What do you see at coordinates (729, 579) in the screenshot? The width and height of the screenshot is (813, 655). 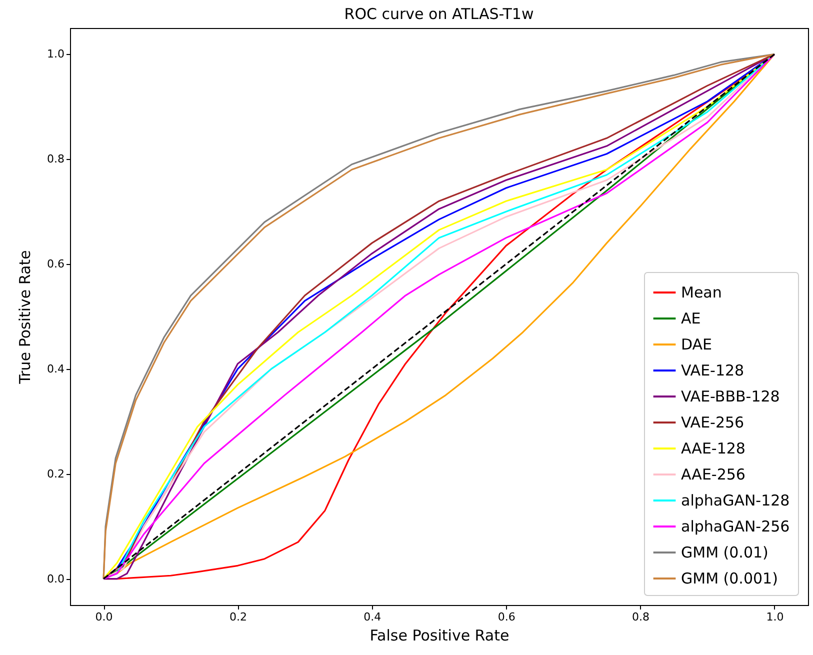 I see `legend-label: GMM (0.001)` at bounding box center [729, 579].